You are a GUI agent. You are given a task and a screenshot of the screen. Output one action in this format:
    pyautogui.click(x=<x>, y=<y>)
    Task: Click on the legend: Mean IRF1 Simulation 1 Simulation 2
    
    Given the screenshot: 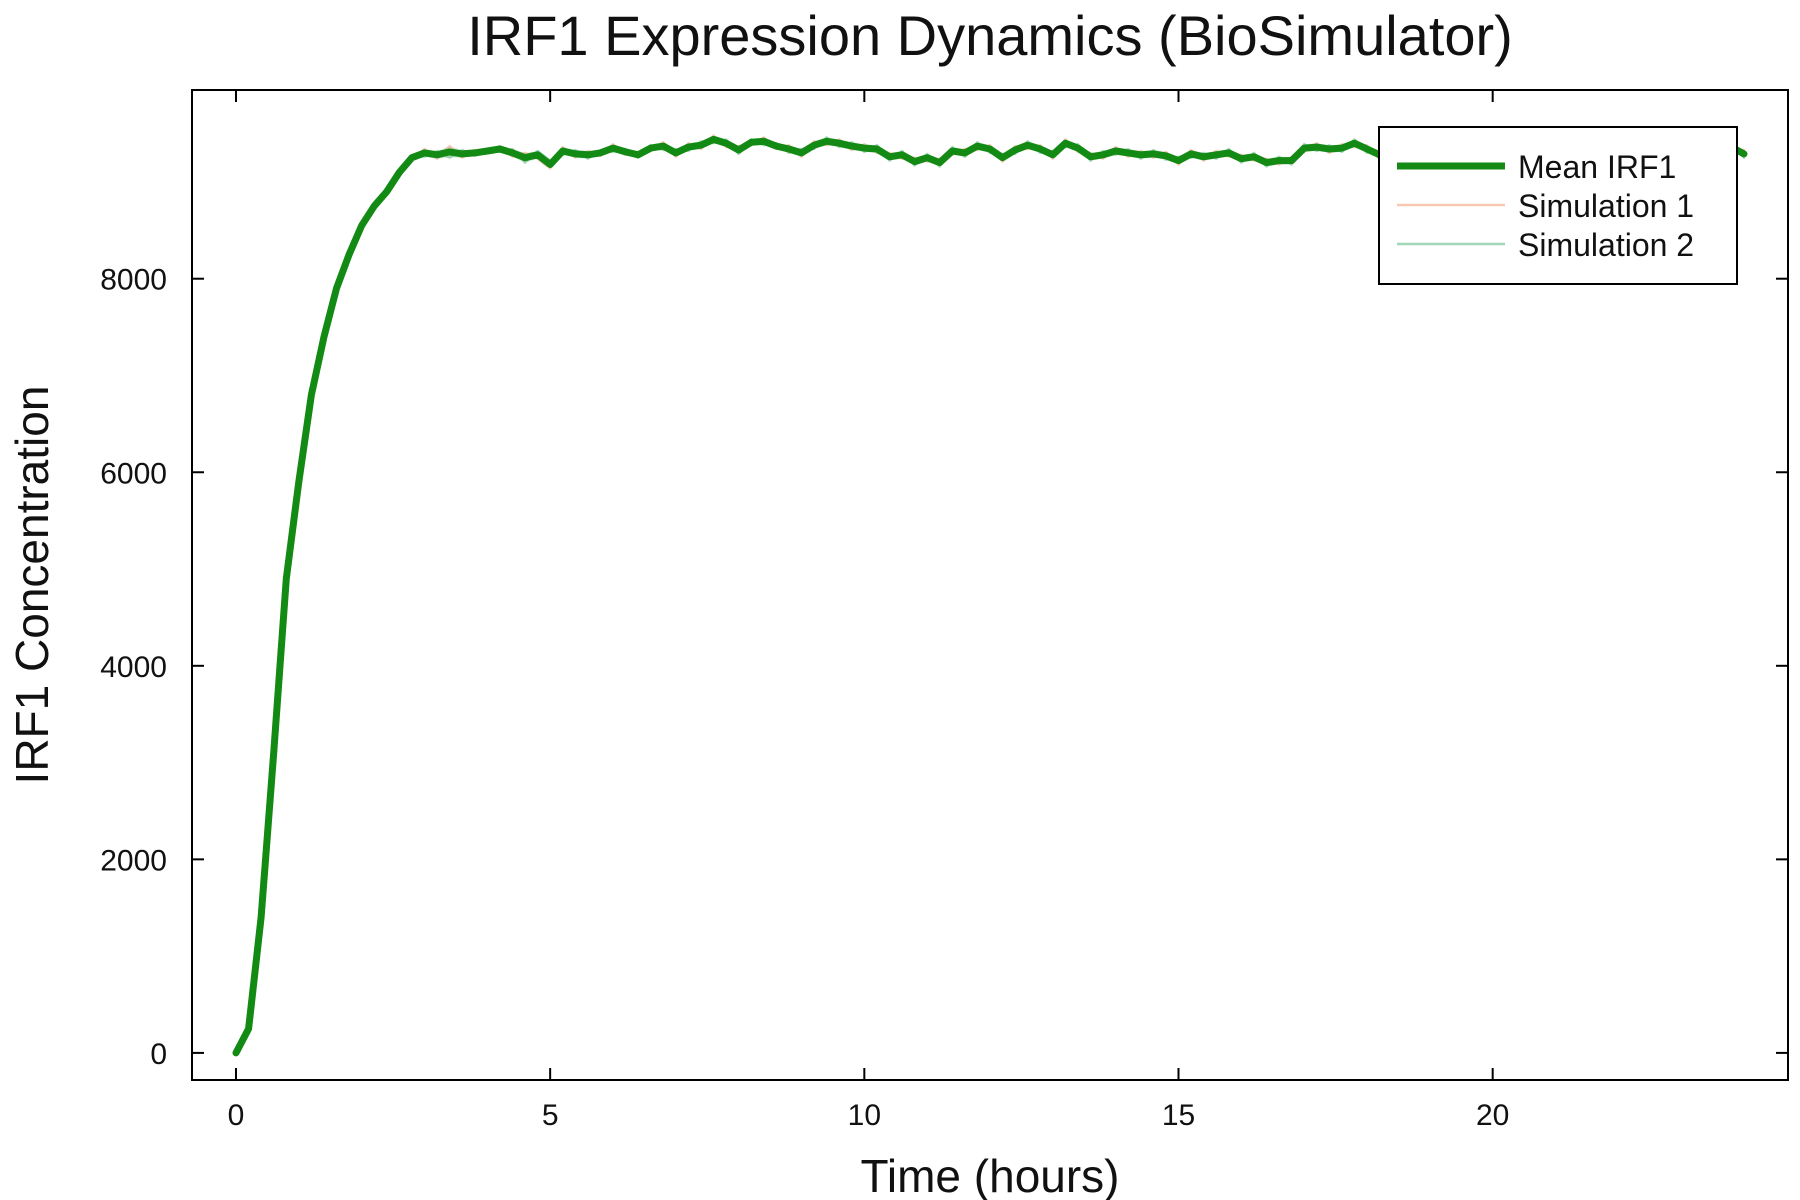 What is the action you would take?
    pyautogui.click(x=1558, y=205)
    